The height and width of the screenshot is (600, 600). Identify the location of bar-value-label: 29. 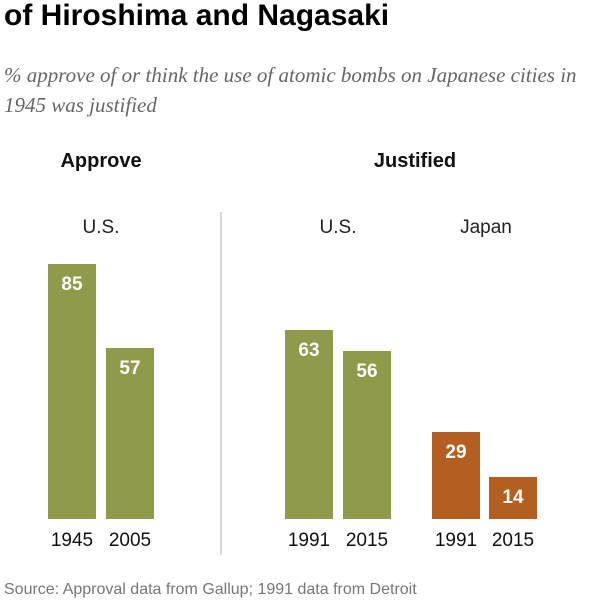
(455, 452).